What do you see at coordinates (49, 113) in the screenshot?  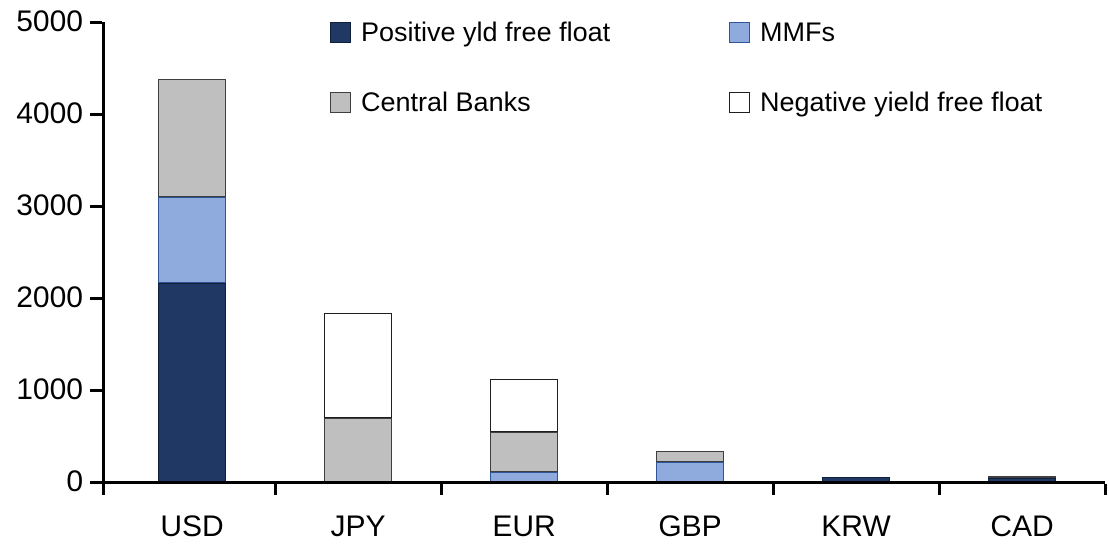 I see `y-axis-tick-label: 4000` at bounding box center [49, 113].